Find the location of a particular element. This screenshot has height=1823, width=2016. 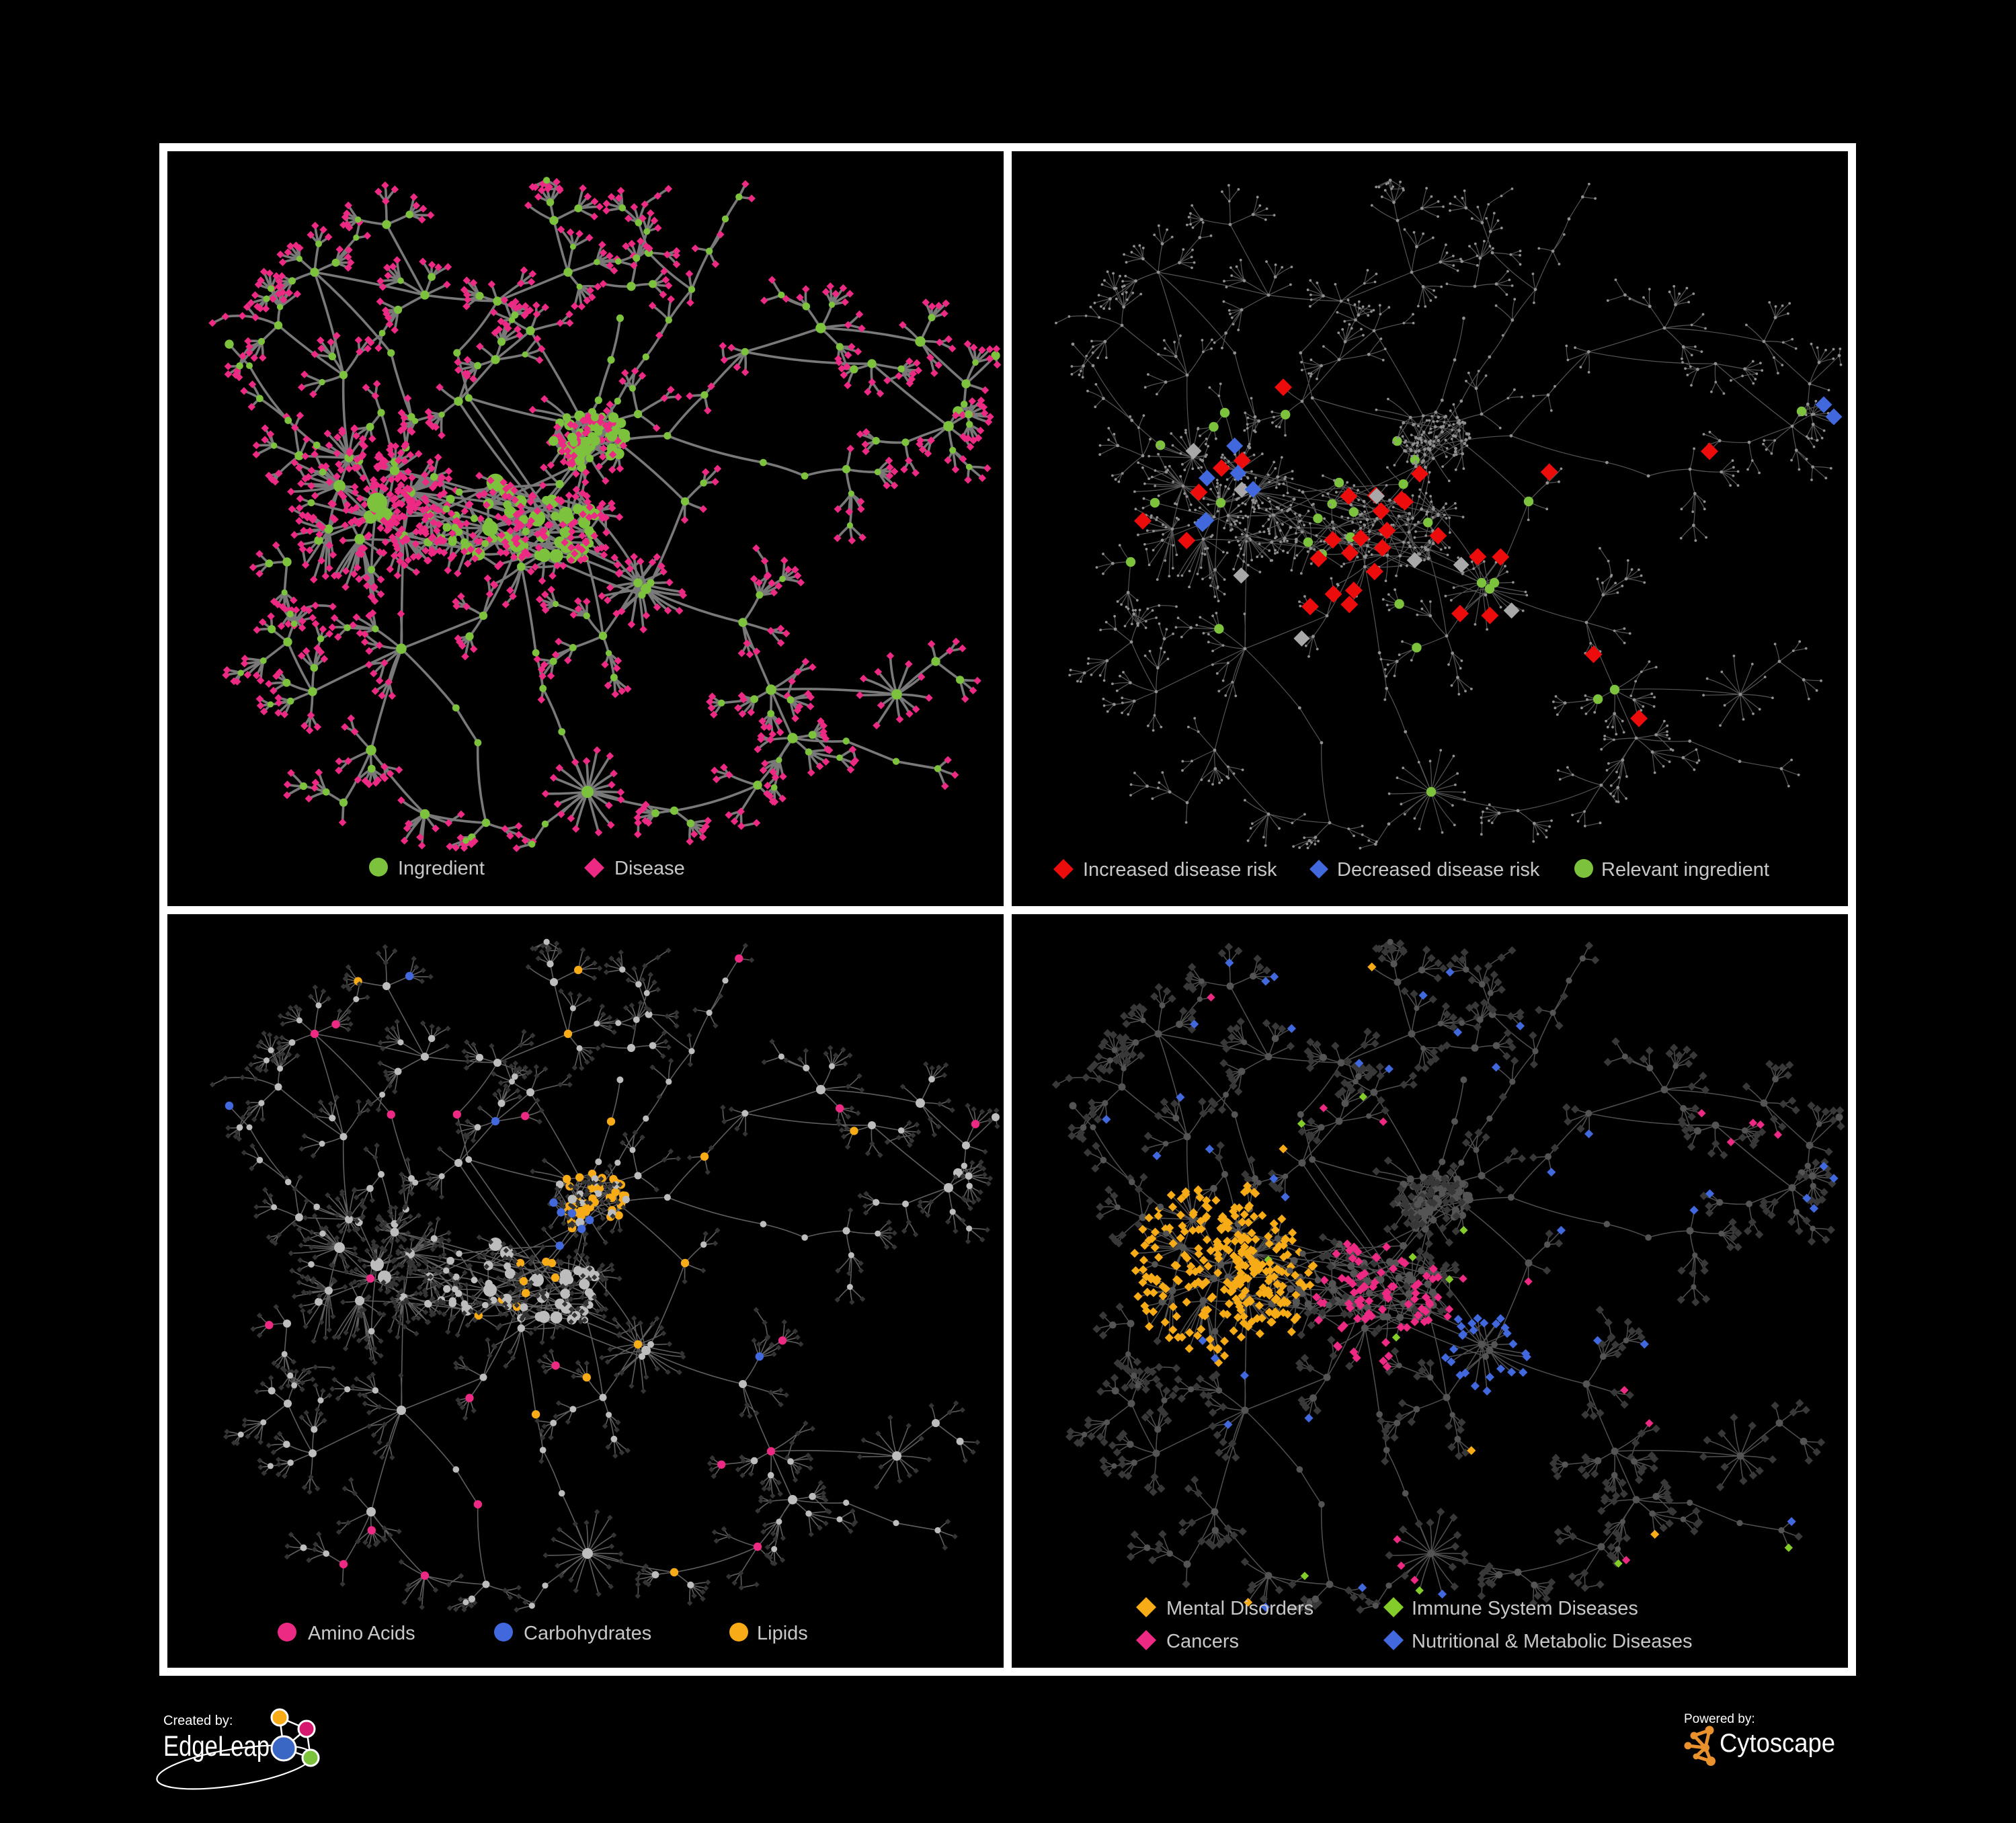

svg-text: Decreased disease risk is located at coordinates (1438, 870).